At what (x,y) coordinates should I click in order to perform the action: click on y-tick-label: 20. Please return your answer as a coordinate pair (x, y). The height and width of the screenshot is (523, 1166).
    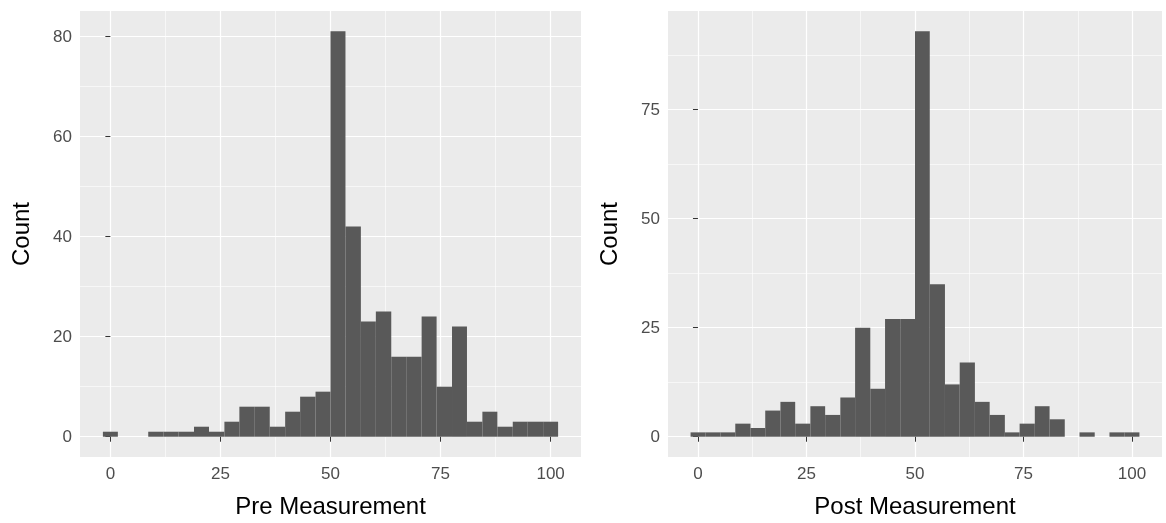
    Looking at the image, I should click on (62, 337).